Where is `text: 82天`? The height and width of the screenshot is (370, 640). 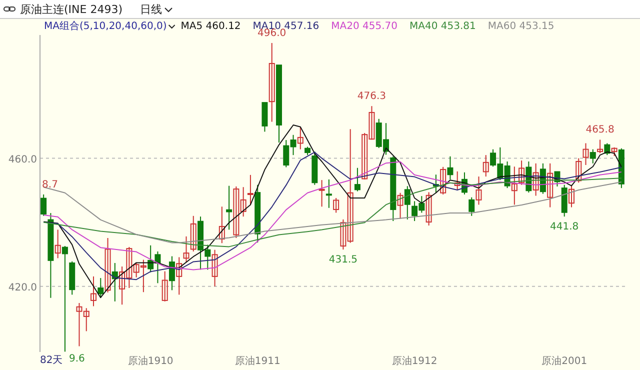 text: 82天 is located at coordinates (51, 360).